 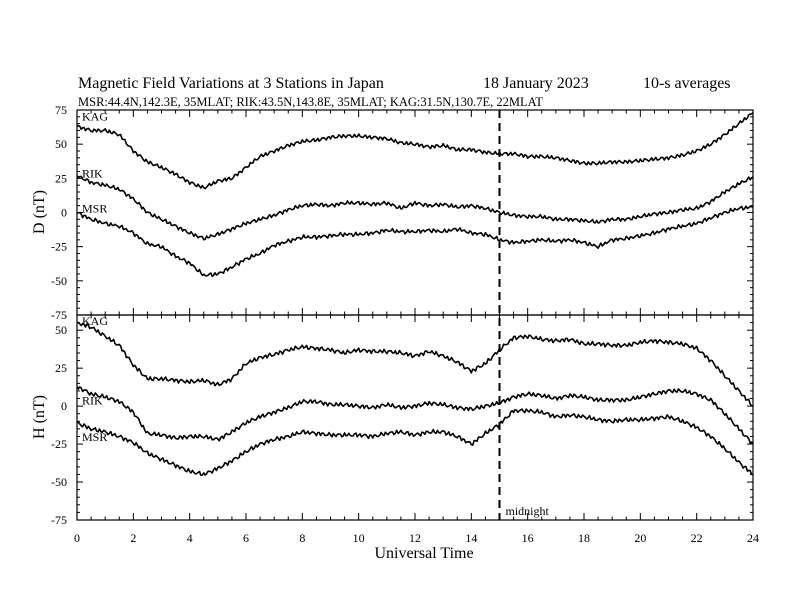 What do you see at coordinates (95, 321) in the screenshot?
I see `h-series-label-kag: KAG` at bounding box center [95, 321].